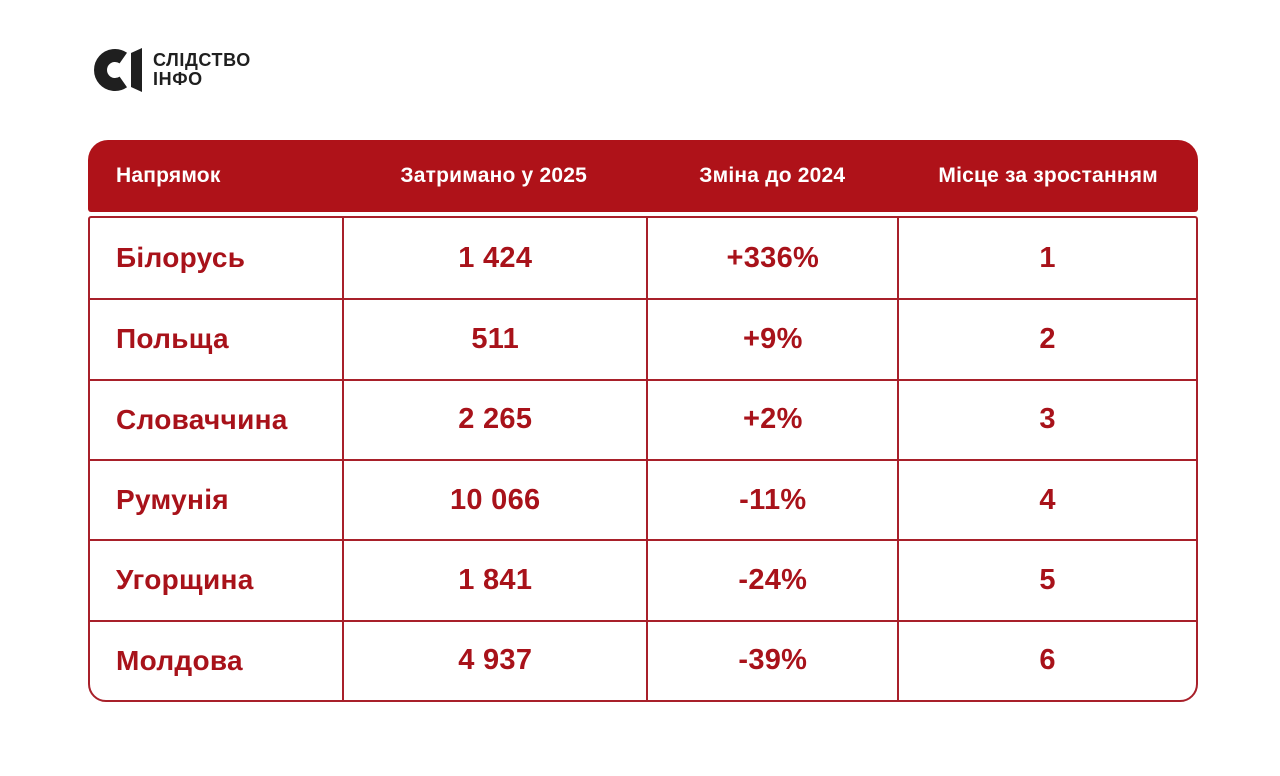 Image resolution: width=1280 pixels, height=776 pixels. I want to click on cell-direction: Польща, so click(216, 338).